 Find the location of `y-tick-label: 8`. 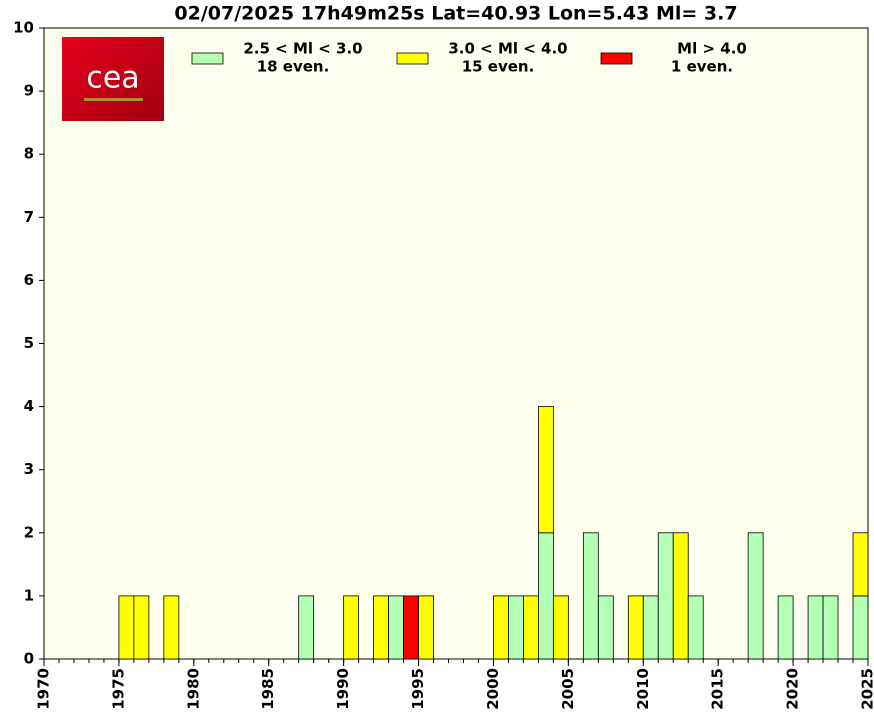

y-tick-label: 8 is located at coordinates (29, 154).